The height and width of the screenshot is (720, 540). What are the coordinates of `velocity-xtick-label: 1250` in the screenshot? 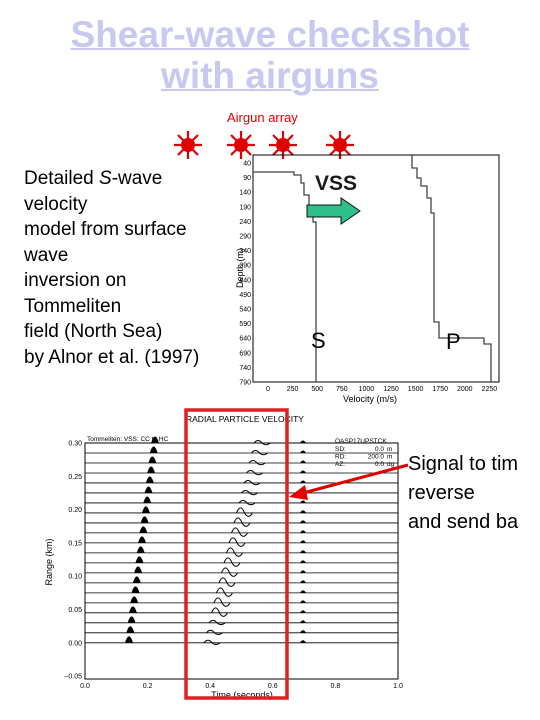 It's located at (391, 389).